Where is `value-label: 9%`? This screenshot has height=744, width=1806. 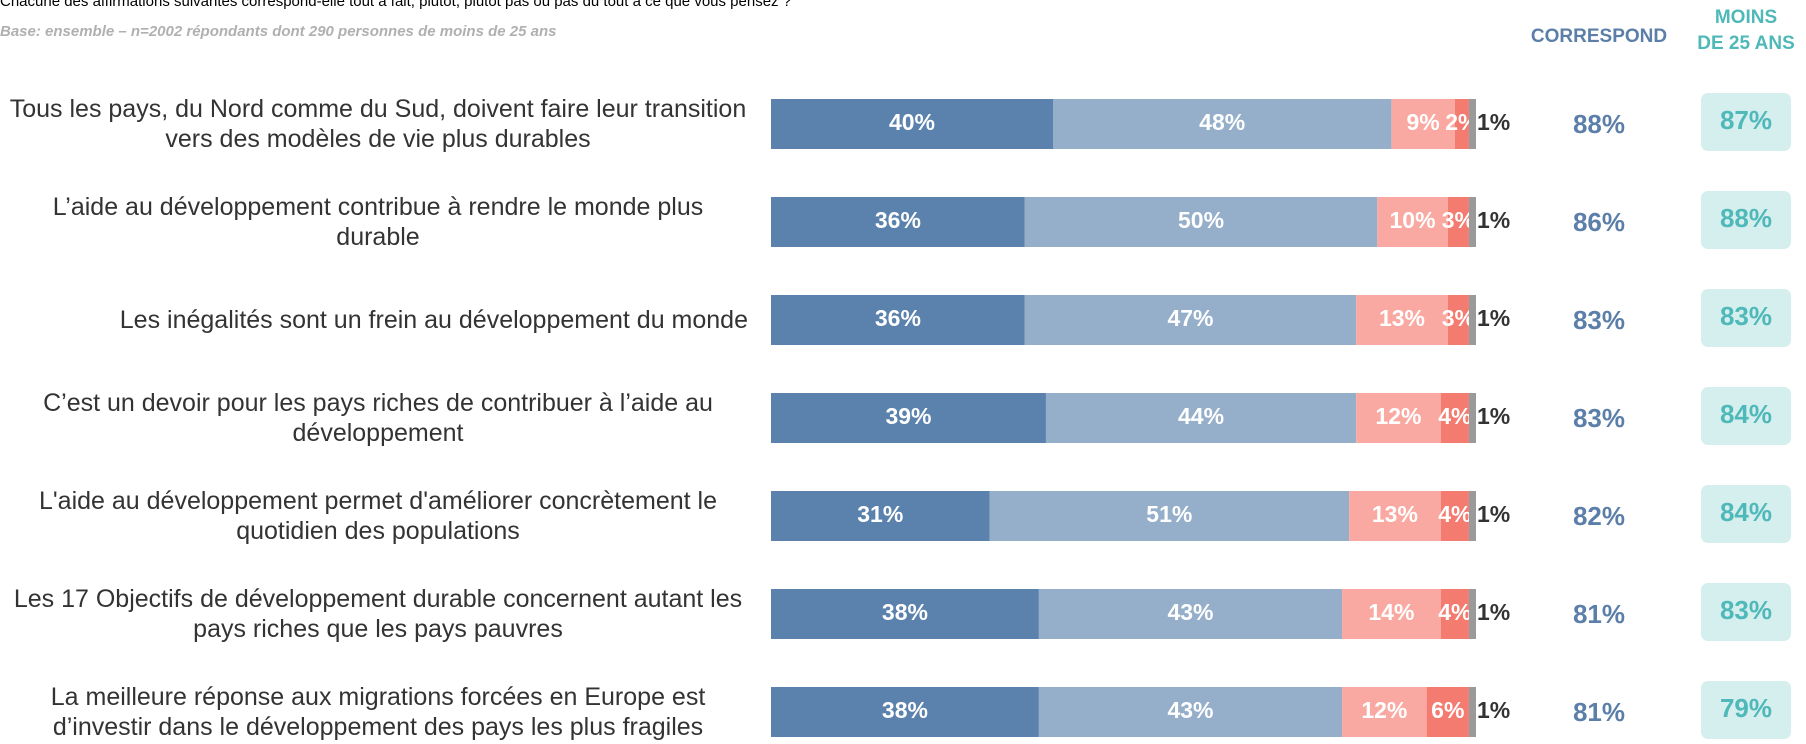
value-label: 9% is located at coordinates (1423, 122).